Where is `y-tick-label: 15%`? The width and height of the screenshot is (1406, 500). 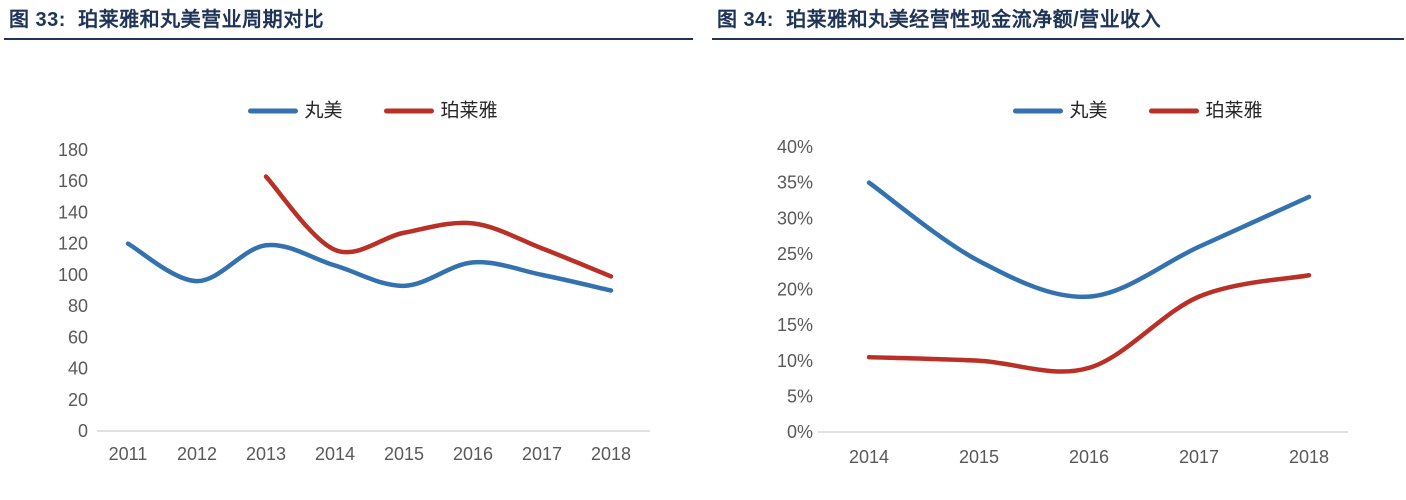 y-tick-label: 15% is located at coordinates (795, 325).